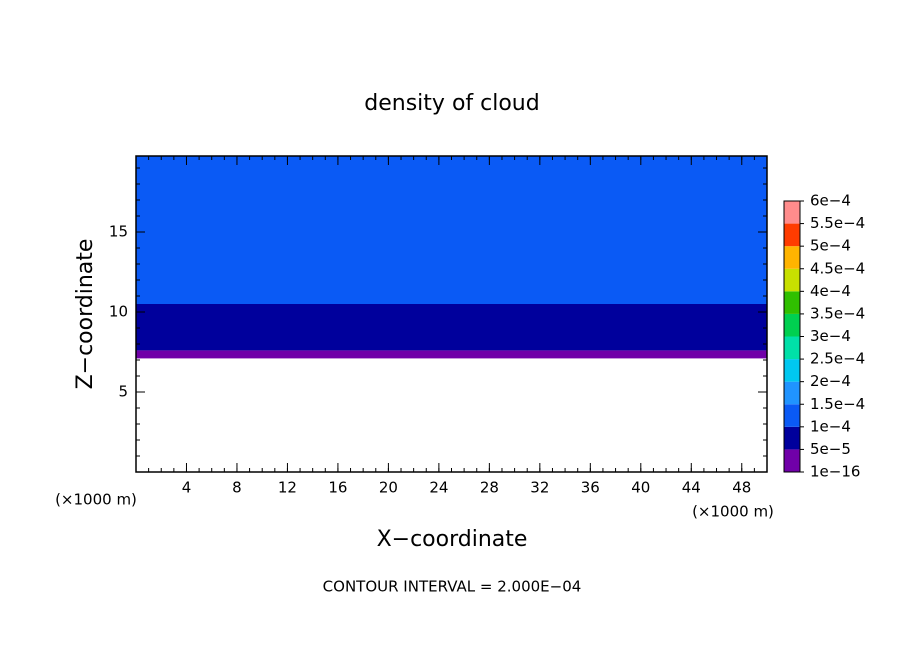 This screenshot has height=654, width=904. I want to click on colorbar-label: 1.5e−4, so click(837, 404).